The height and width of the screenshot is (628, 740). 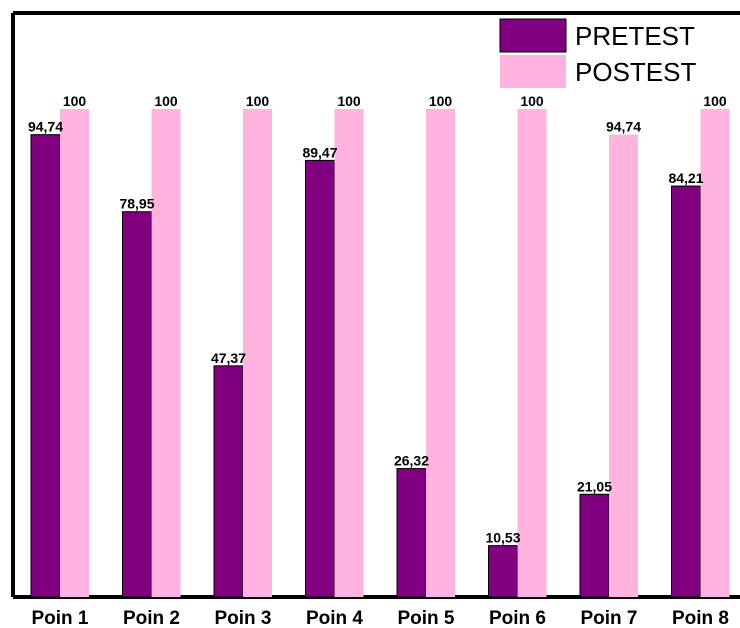 I want to click on postest-value-label-3: 100, so click(x=258, y=101).